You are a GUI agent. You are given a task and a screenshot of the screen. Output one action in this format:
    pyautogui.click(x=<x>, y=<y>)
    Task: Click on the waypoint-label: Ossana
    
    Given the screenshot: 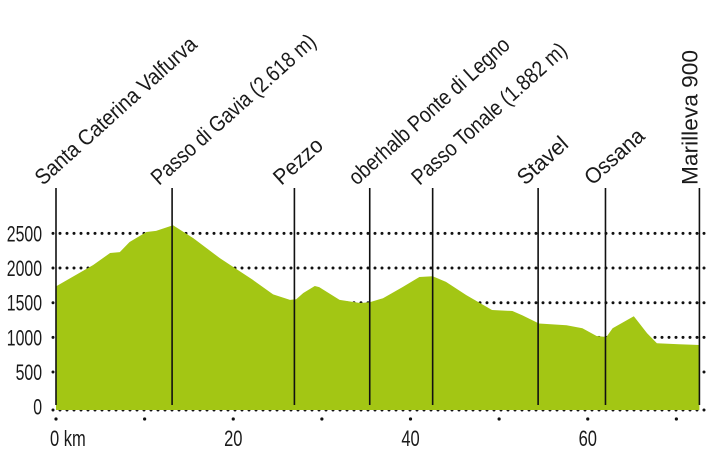 What is the action you would take?
    pyautogui.click(x=614, y=155)
    